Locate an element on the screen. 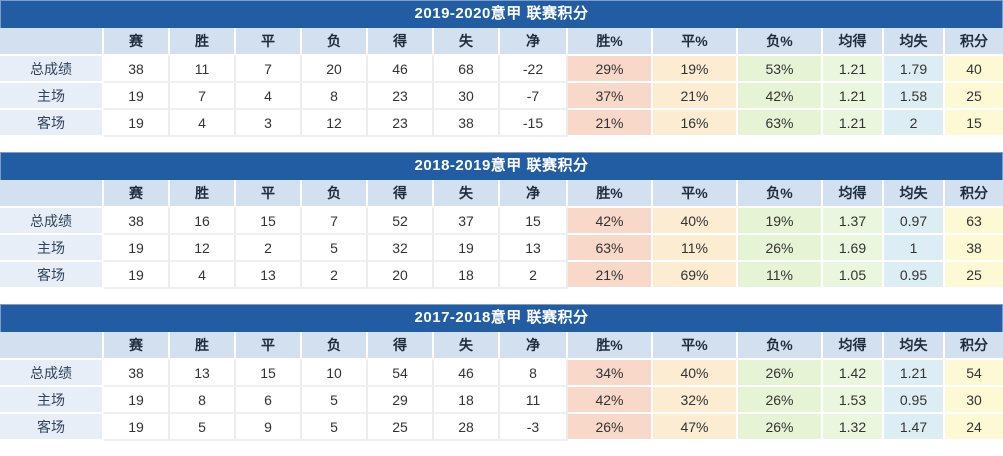 This screenshot has height=456, width=1003. stat-cell: 25 is located at coordinates (401, 427).